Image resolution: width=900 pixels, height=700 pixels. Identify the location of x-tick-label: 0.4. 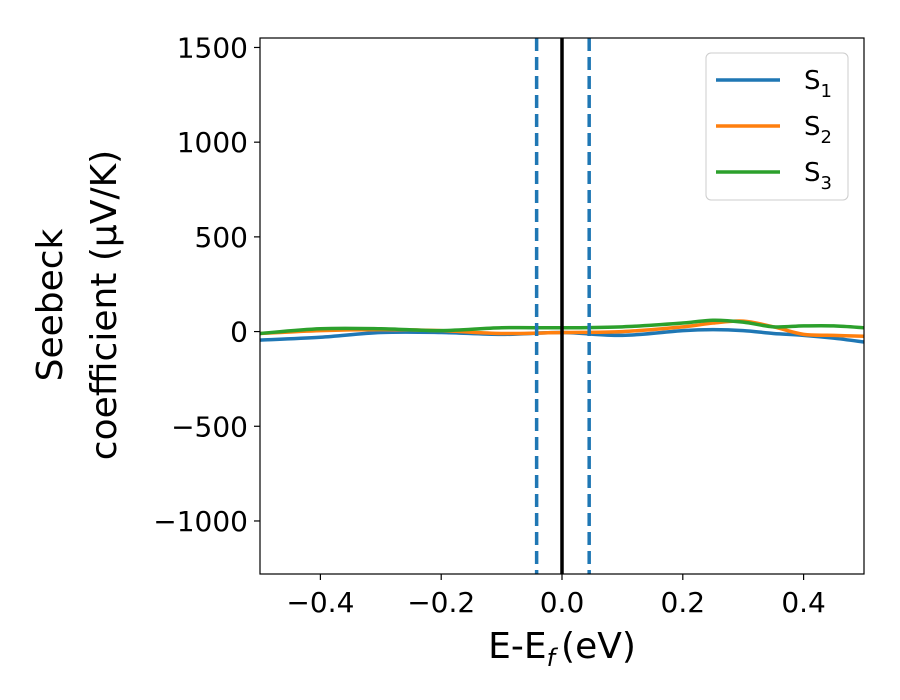
(803, 602).